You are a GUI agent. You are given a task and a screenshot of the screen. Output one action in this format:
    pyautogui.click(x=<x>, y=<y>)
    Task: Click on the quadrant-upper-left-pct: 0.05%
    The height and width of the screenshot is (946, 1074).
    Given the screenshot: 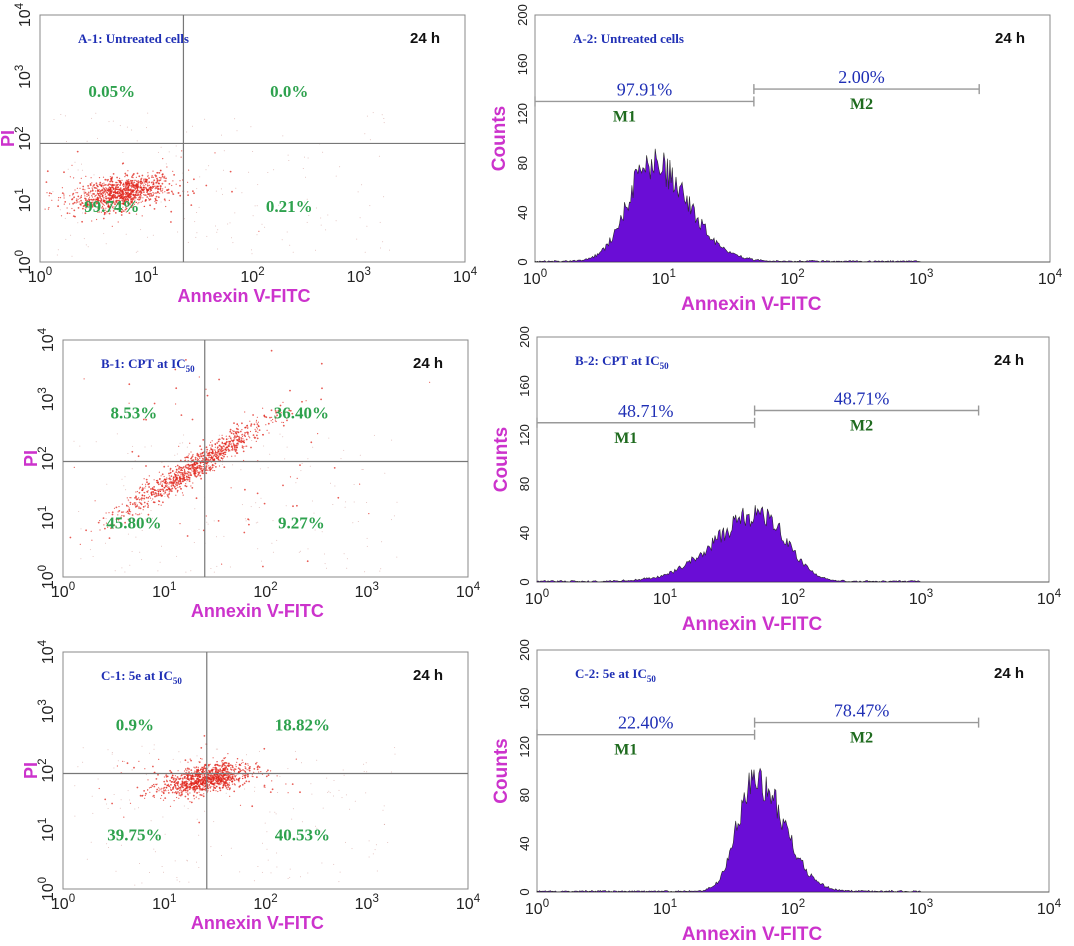 What is the action you would take?
    pyautogui.click(x=111, y=91)
    